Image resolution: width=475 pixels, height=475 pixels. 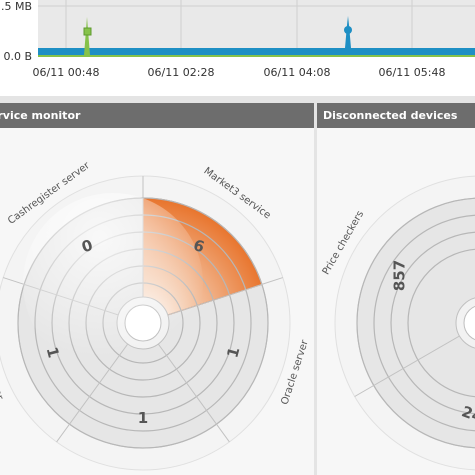 I want to click on y-tick-label: 0.0 B, so click(x=17, y=56).